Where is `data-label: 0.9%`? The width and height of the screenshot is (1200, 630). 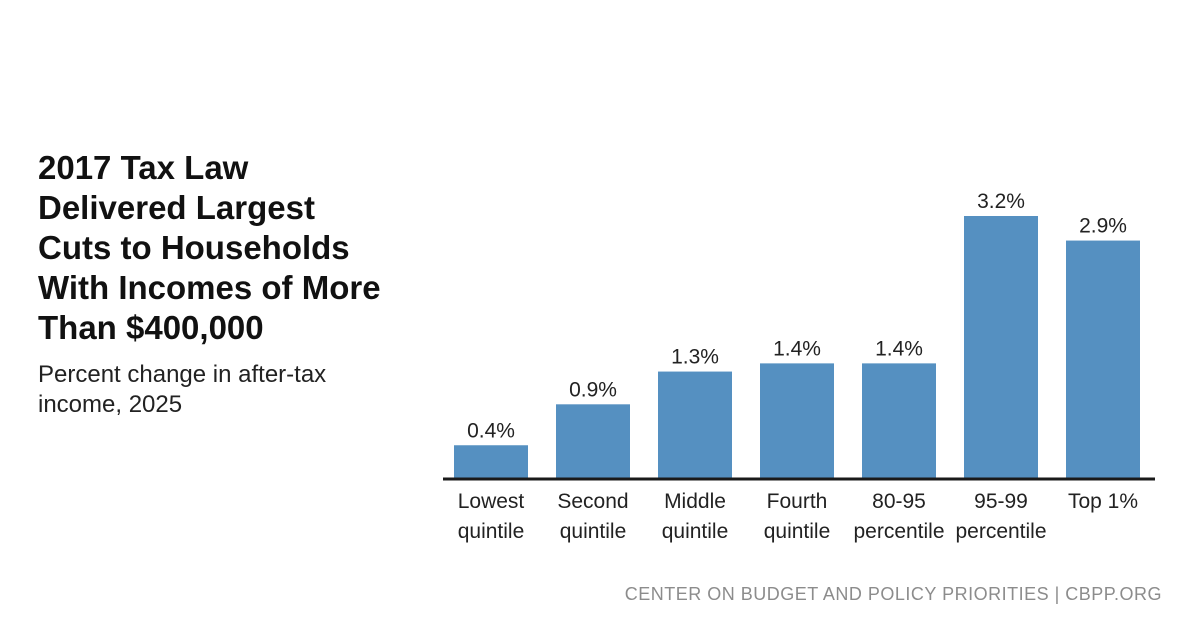
data-label: 0.9% is located at coordinates (593, 389).